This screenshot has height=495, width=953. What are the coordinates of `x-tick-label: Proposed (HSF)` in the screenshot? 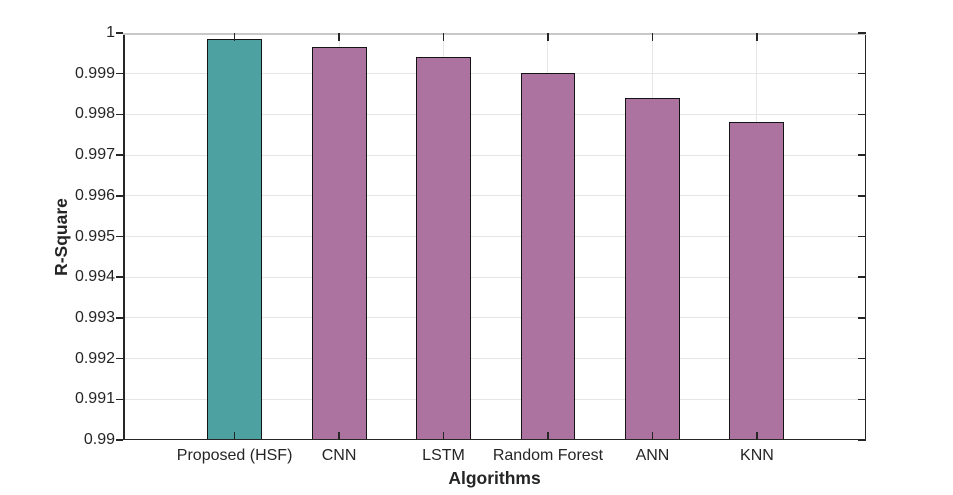 It's located at (234, 455).